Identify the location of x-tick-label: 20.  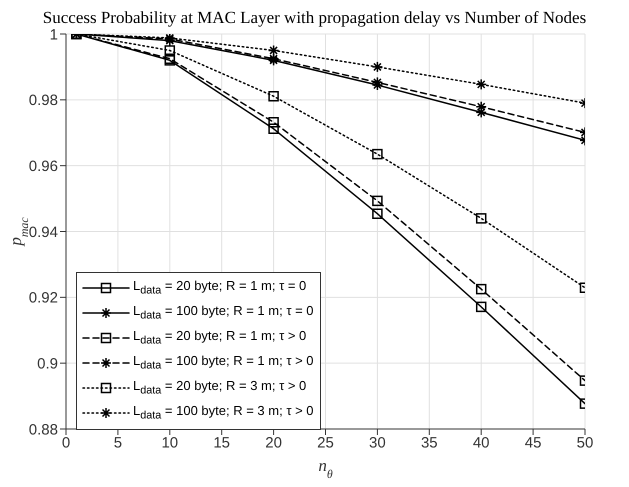
(273, 443).